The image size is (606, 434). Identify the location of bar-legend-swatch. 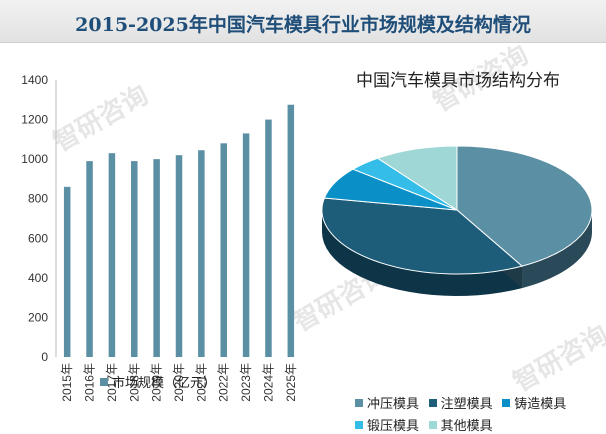
(104, 381).